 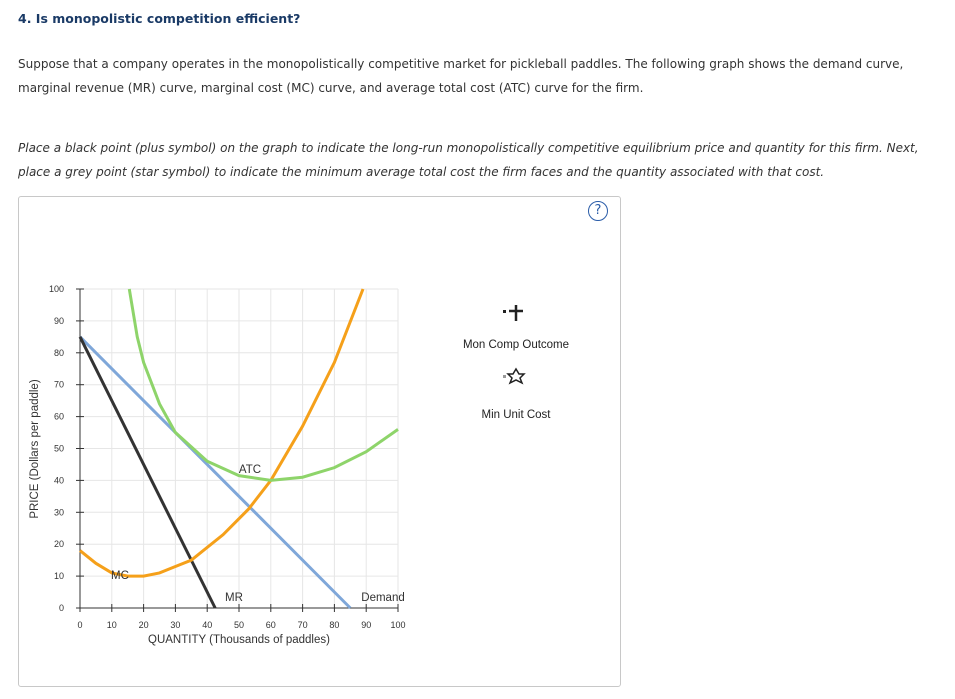 What do you see at coordinates (59, 417) in the screenshot?
I see `y-tick-label: 60` at bounding box center [59, 417].